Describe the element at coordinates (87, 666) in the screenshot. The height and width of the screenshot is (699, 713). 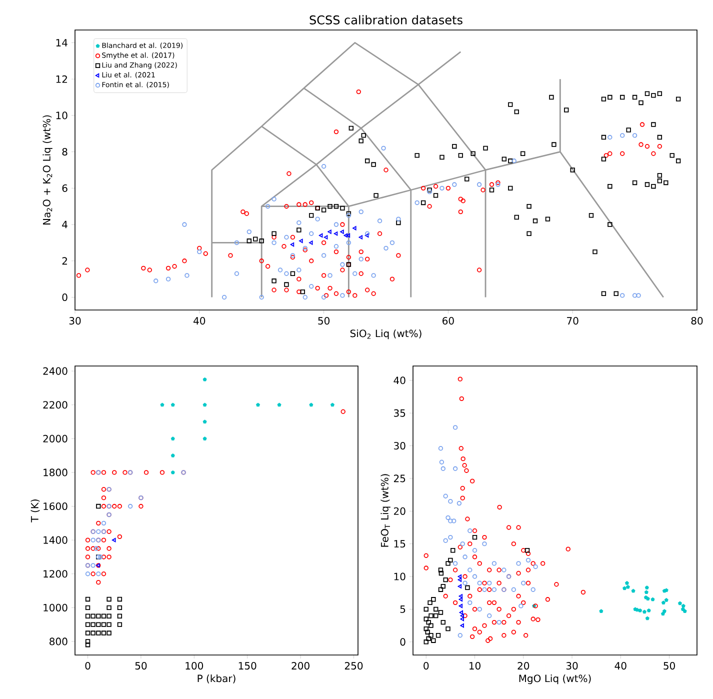
I see `x-tick-label: 0` at that location.